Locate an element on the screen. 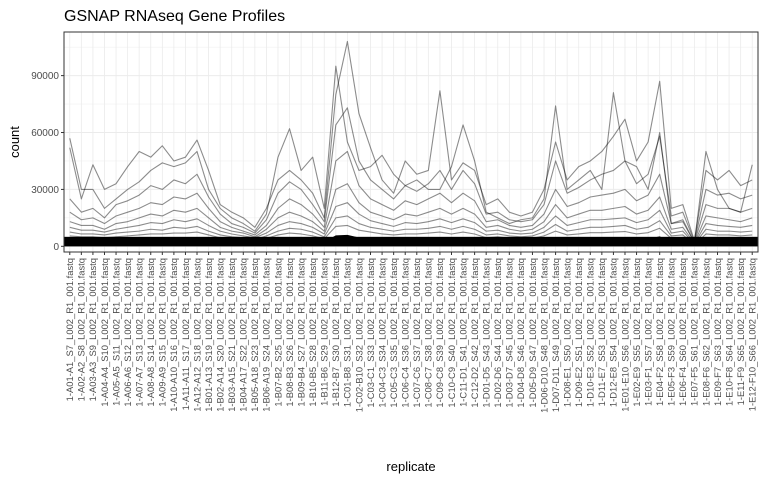 The width and height of the screenshot is (768, 480). x-tick-label: 1-E05-F3_S59_L002_R1_001.fastq is located at coordinates (671, 332).